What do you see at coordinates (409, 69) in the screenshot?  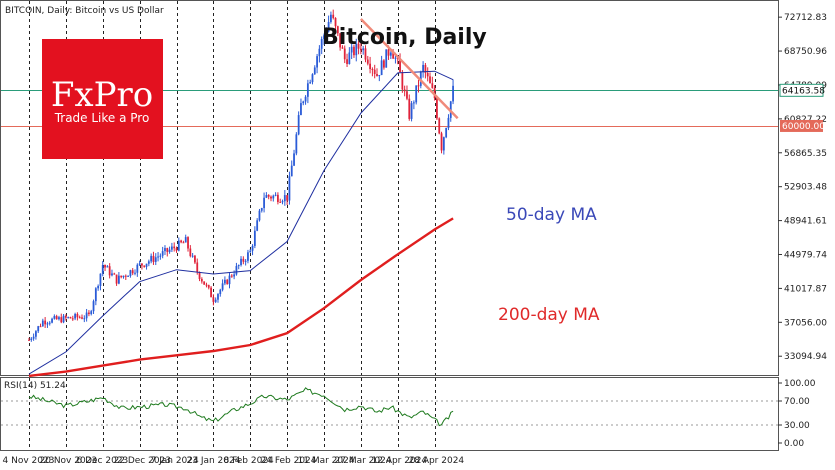 I see `trendline` at bounding box center [409, 69].